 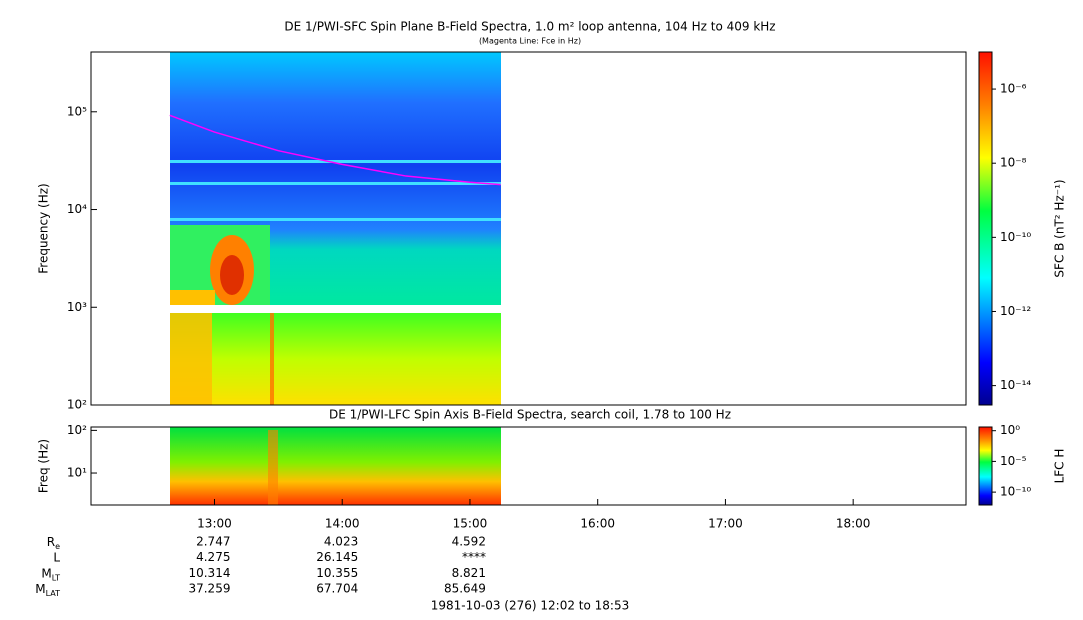 What do you see at coordinates (469, 542) in the screenshot?
I see `ephemeris-value: 4.592` at bounding box center [469, 542].